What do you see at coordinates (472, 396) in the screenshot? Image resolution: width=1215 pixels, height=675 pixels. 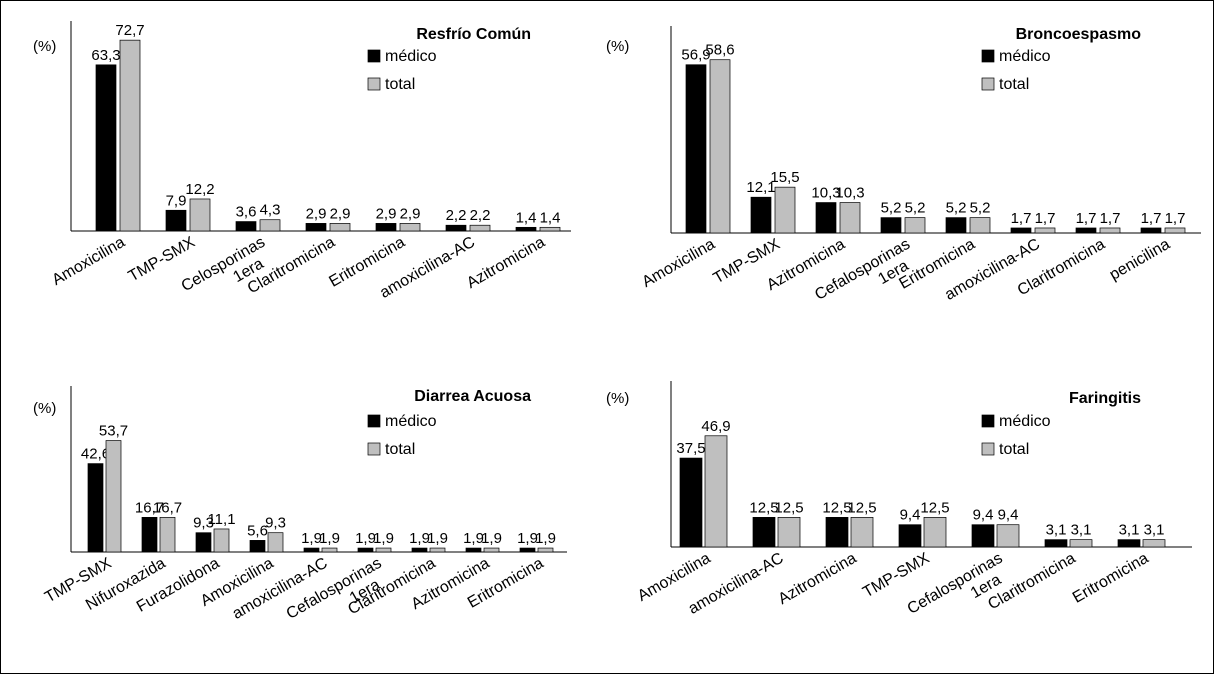 I see `chart-title: Diarrea Acuosa` at bounding box center [472, 396].